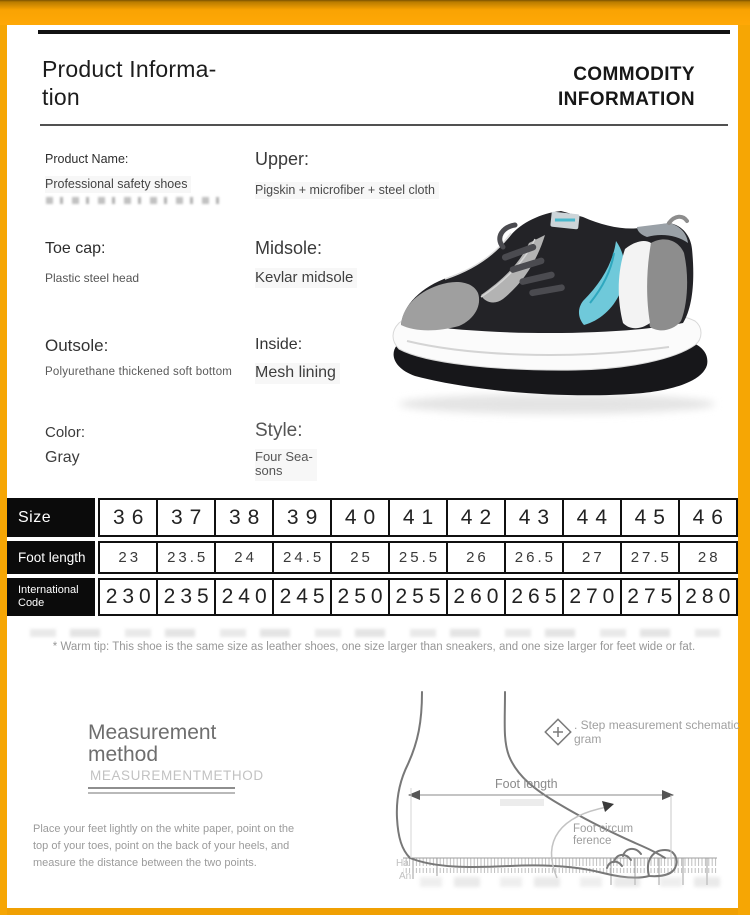 The width and height of the screenshot is (750, 915). I want to click on residue-under-arrow, so click(522, 802).